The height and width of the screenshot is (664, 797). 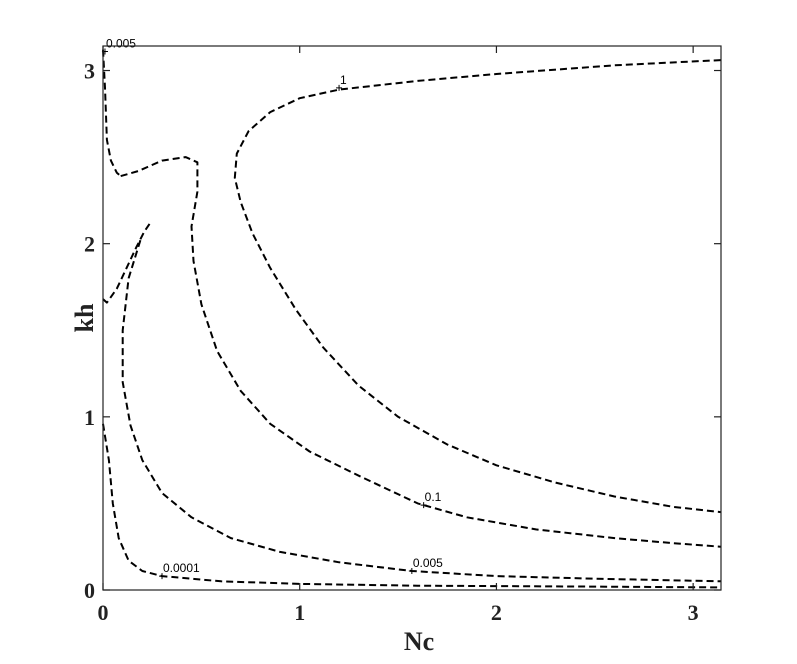 I want to click on x-tick-label-2: 2, so click(x=496, y=612).